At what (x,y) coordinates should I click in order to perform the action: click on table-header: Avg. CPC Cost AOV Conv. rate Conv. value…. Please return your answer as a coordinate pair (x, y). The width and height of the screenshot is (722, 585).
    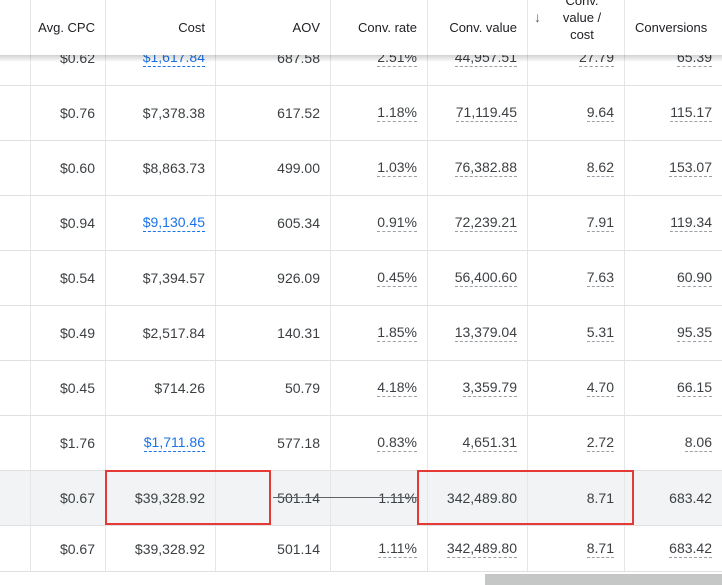
    Looking at the image, I should click on (361, 27).